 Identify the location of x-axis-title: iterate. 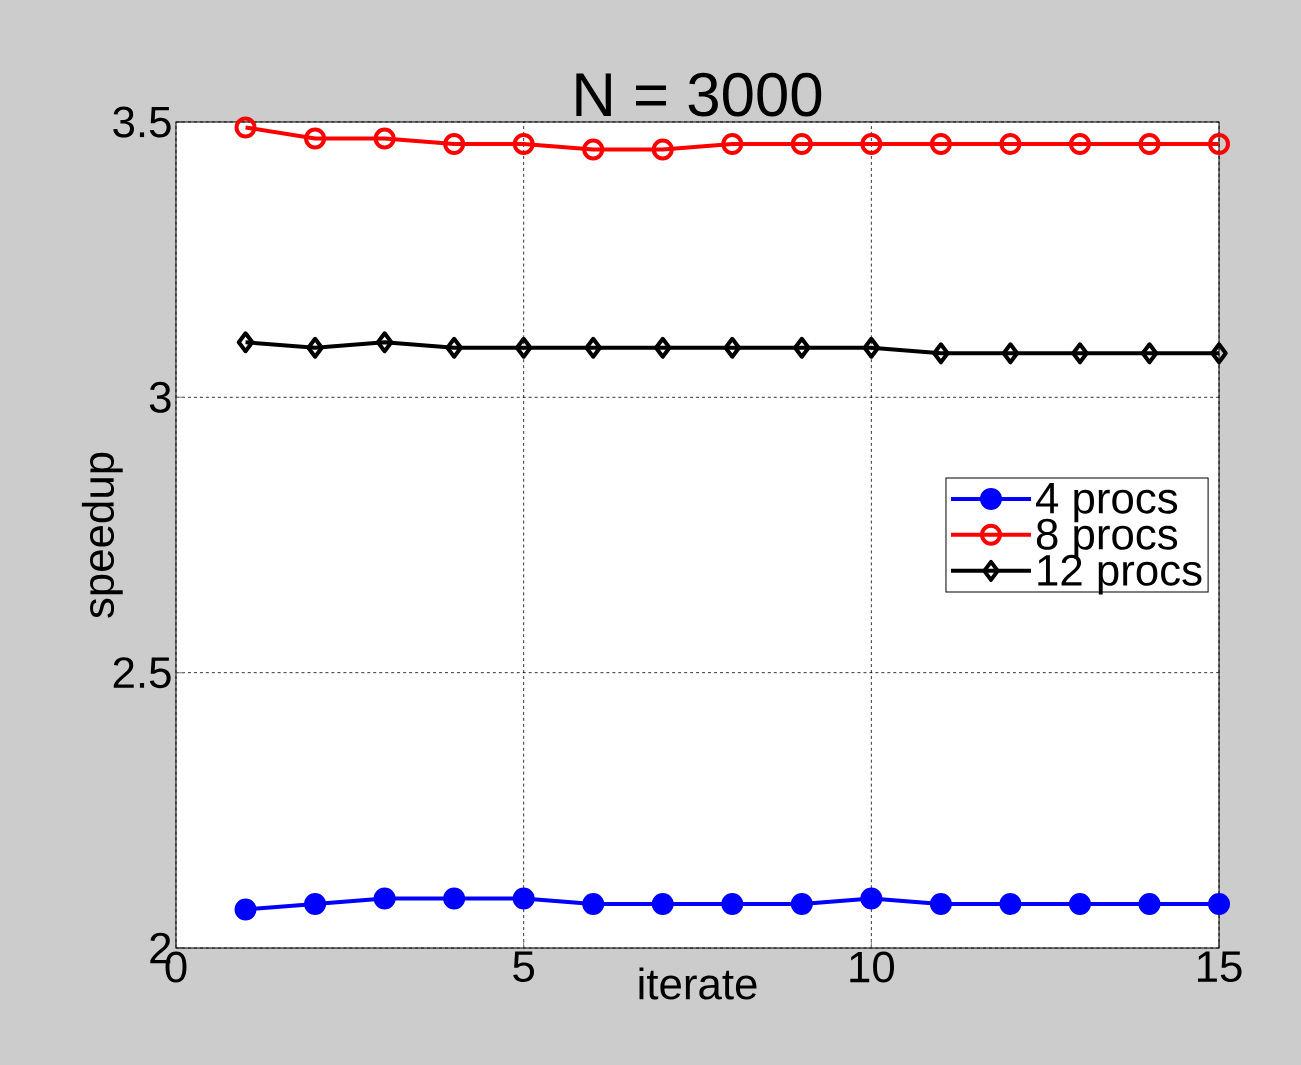
(698, 983).